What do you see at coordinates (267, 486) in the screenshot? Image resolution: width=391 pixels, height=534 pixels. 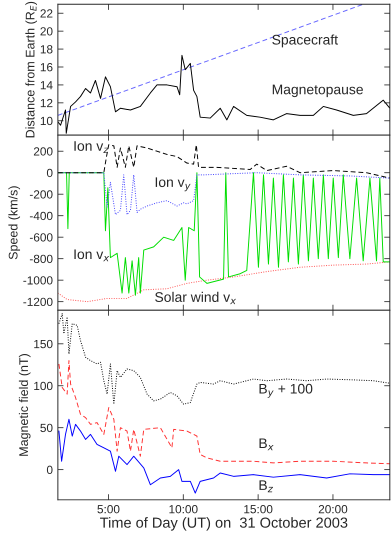 I see `series-label: B$_{z}$` at bounding box center [267, 486].